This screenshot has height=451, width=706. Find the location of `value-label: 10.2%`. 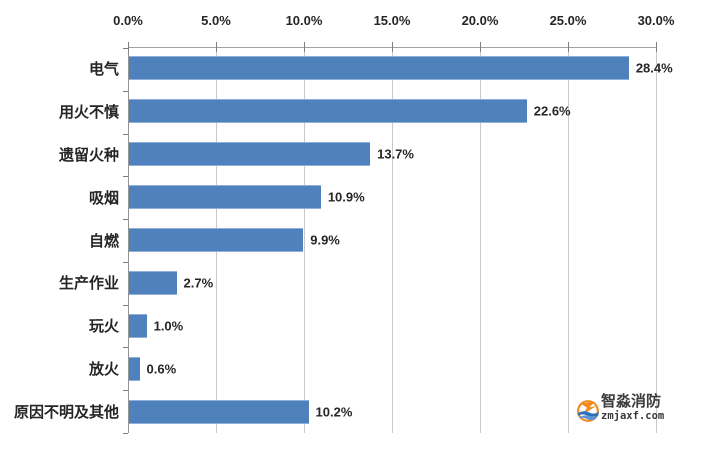

value-label: 10.2% is located at coordinates (334, 412).